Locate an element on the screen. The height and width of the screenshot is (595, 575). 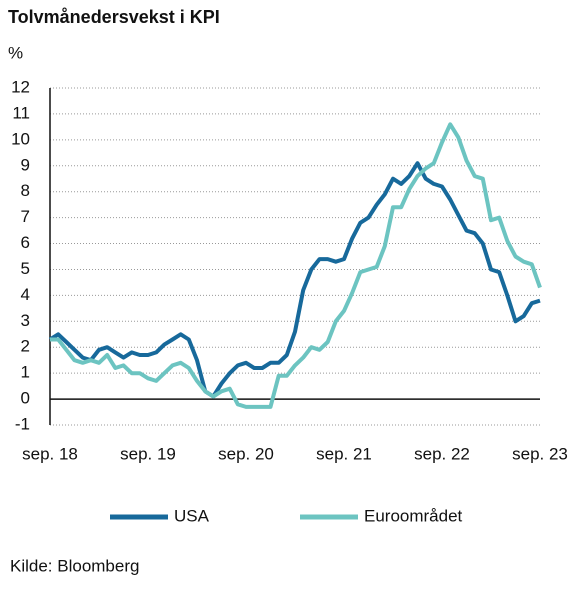
source: Kilde: Bloomberg is located at coordinates (74, 565).